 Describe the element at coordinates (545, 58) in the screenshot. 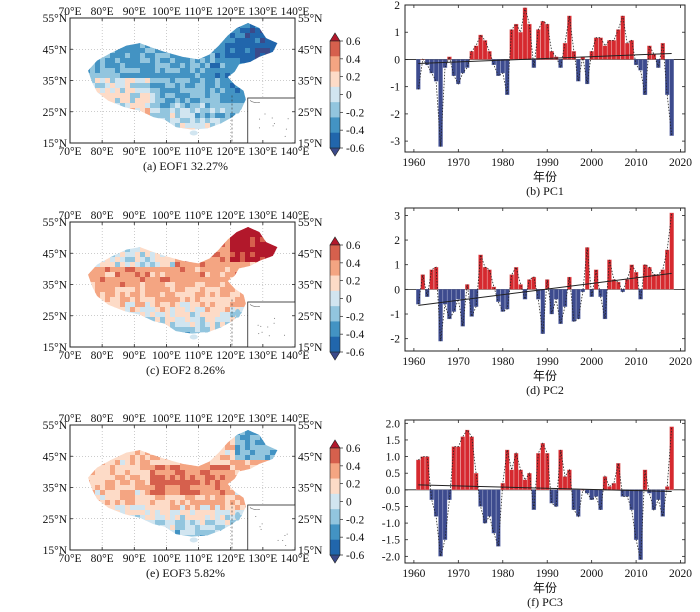

I see `trend-line` at that location.